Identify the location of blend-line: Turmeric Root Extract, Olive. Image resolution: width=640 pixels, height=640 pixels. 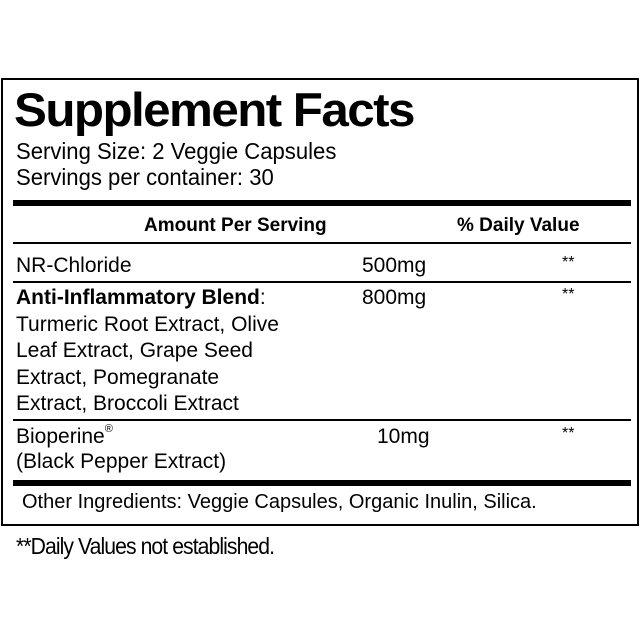
(147, 324).